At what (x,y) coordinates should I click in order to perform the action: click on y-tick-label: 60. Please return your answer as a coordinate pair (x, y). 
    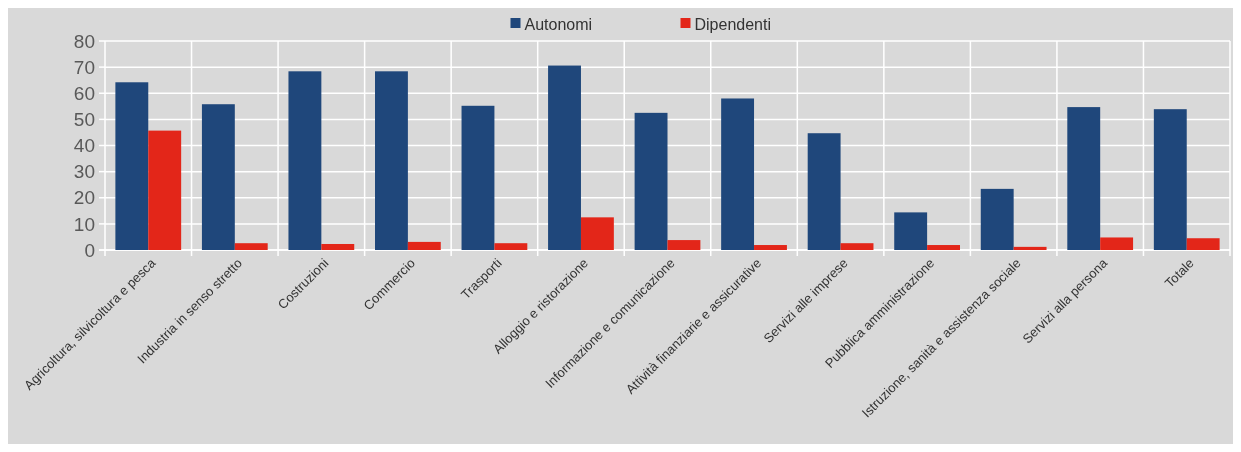
    Looking at the image, I should click on (84, 93).